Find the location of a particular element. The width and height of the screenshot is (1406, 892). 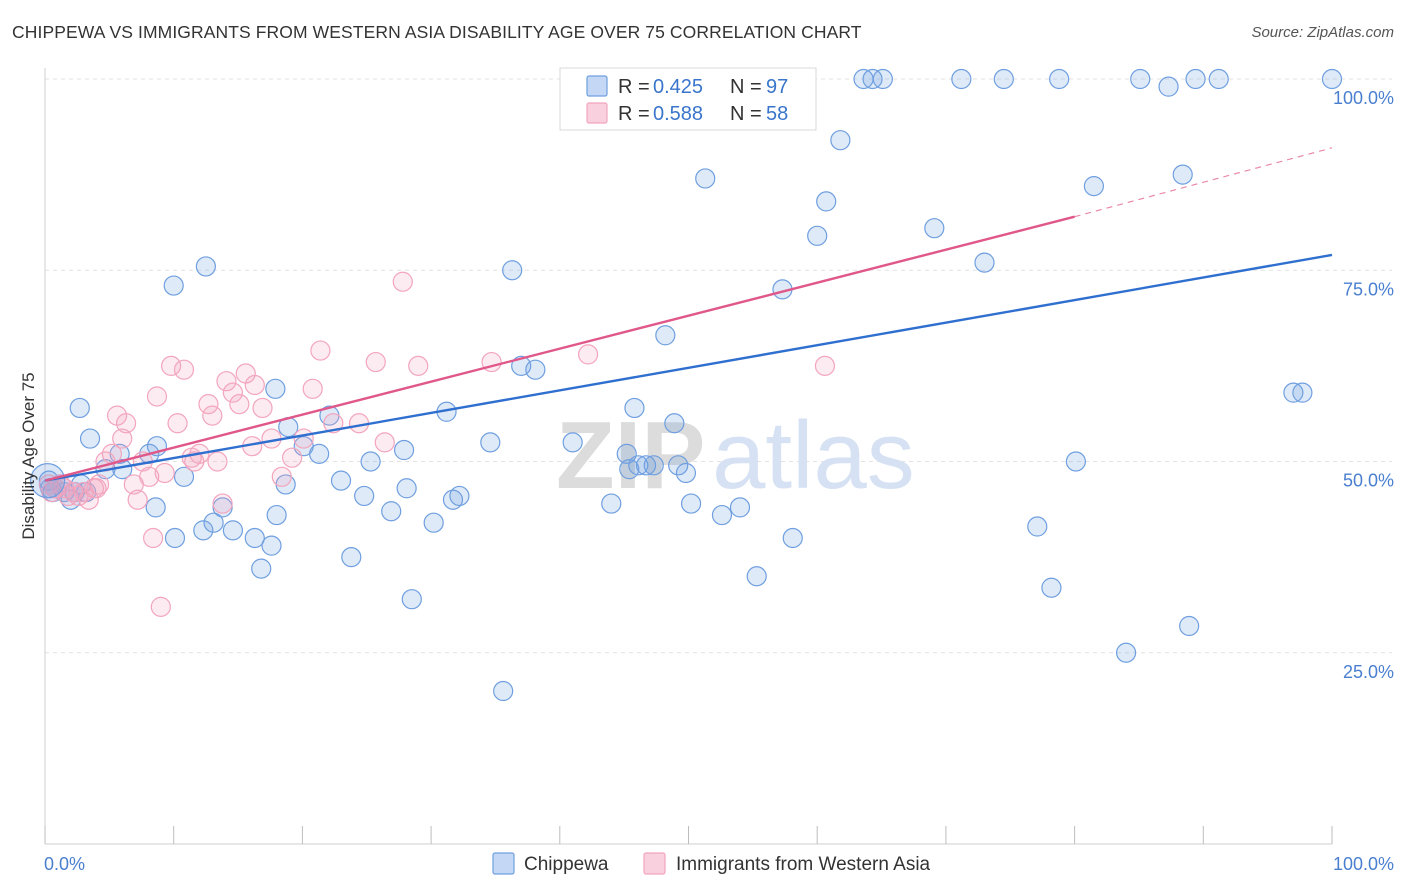

y-tick-label-75: 75.0% is located at coordinates (1368, 289).